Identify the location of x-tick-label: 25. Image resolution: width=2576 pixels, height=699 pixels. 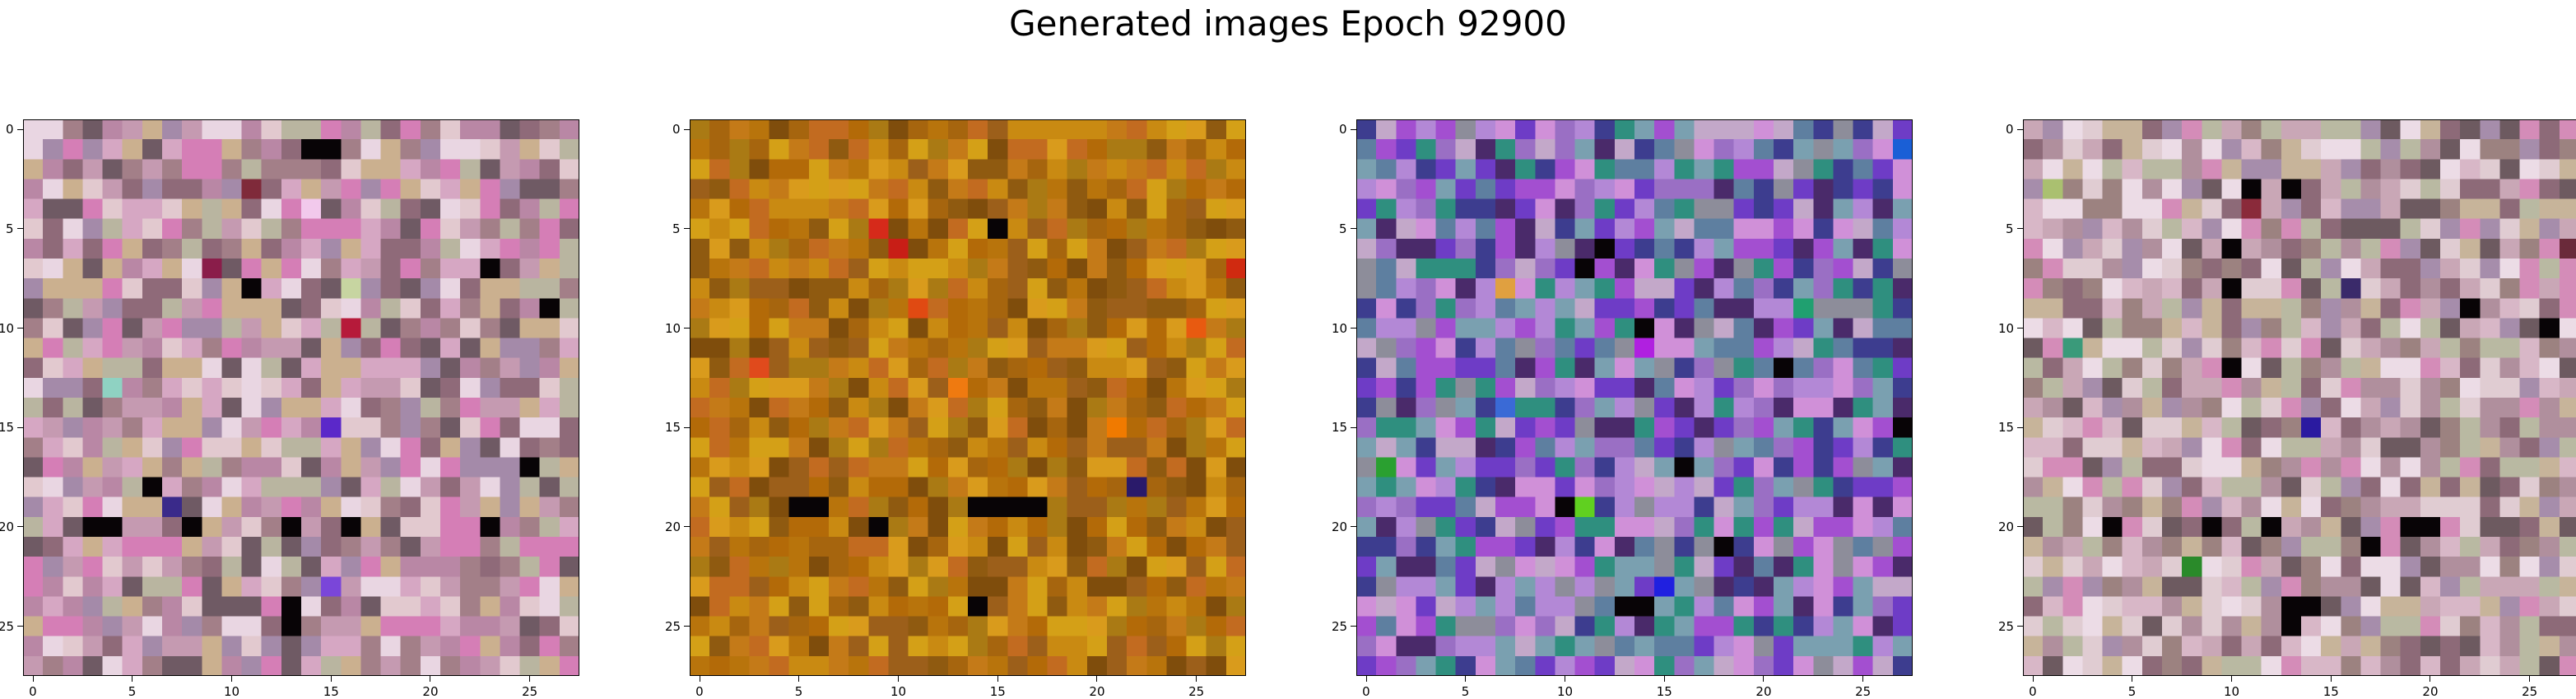
(2530, 691).